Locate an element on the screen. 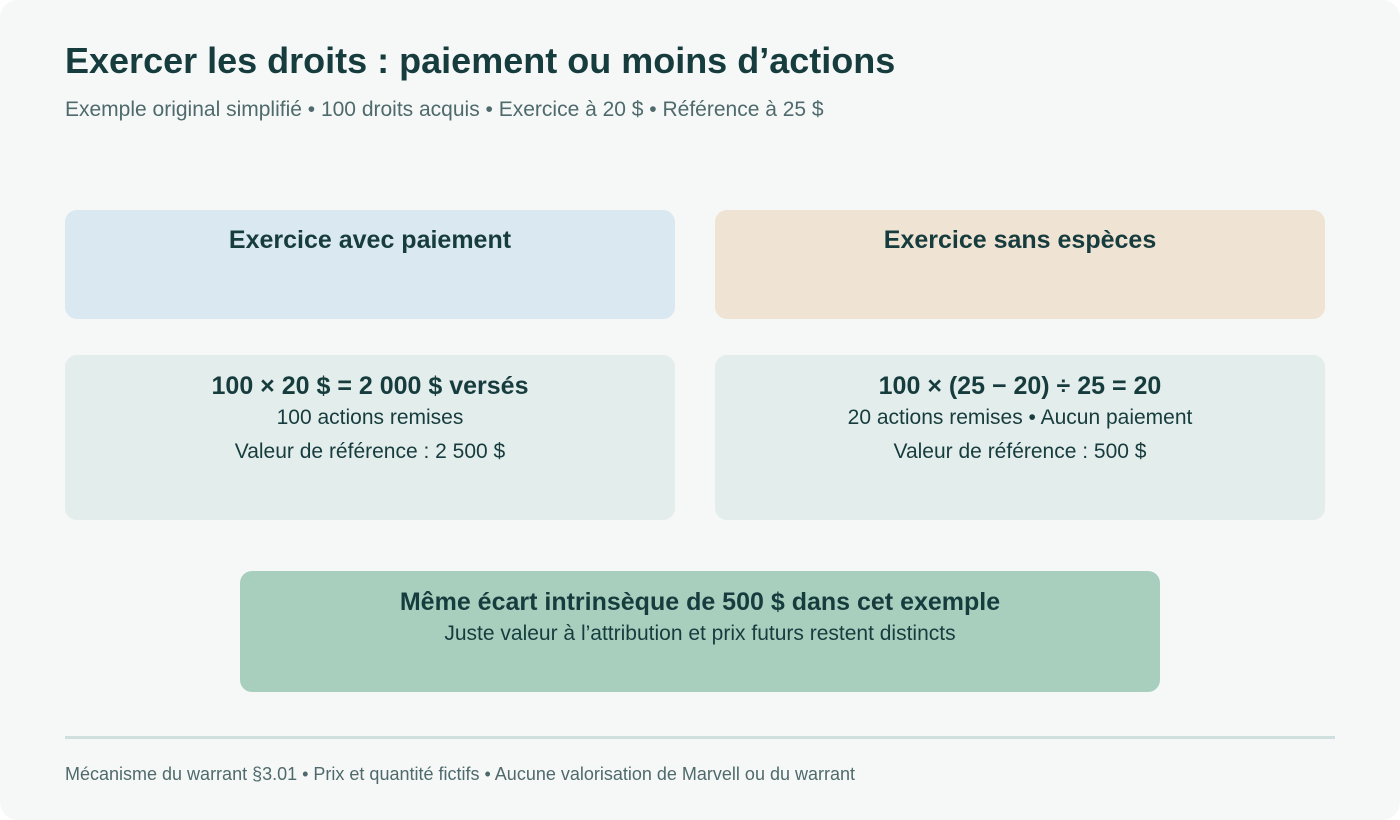 This screenshot has width=1400, height=820. cash-shares-delivered: 100 actions remises is located at coordinates (370, 417).